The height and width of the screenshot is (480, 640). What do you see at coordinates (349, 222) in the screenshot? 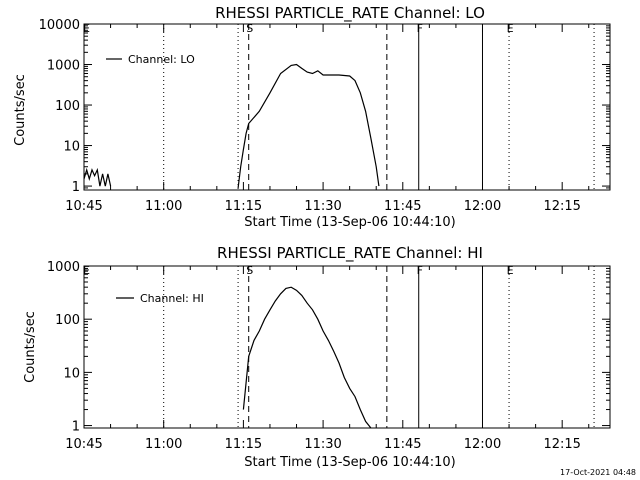
I see `panel-lo-xlabel: Start Time (13-Sep-06 10:44:10)` at bounding box center [349, 222].